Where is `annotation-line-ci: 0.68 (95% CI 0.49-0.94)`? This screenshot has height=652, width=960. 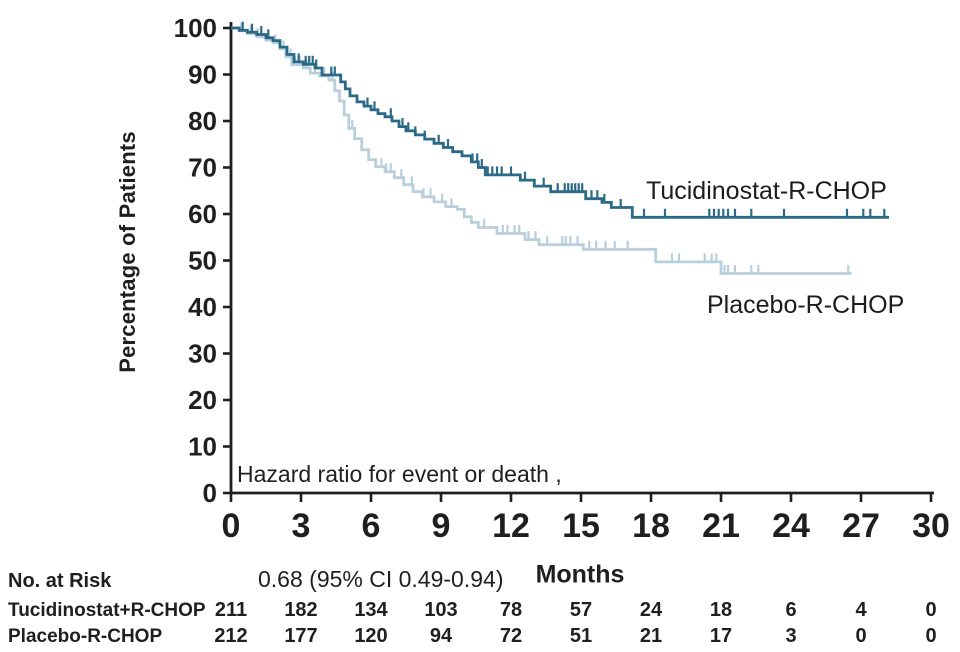 annotation-line-ci: 0.68 (95% CI 0.49-0.94) is located at coordinates (381, 579).